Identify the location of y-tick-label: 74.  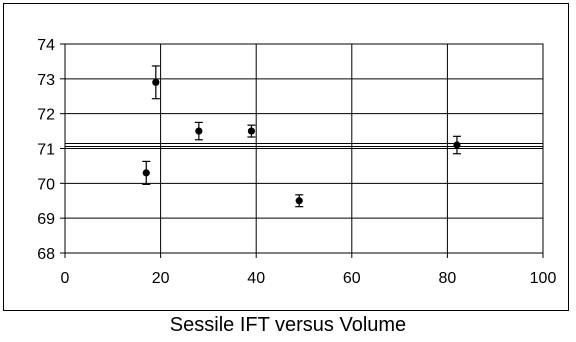
(46, 45).